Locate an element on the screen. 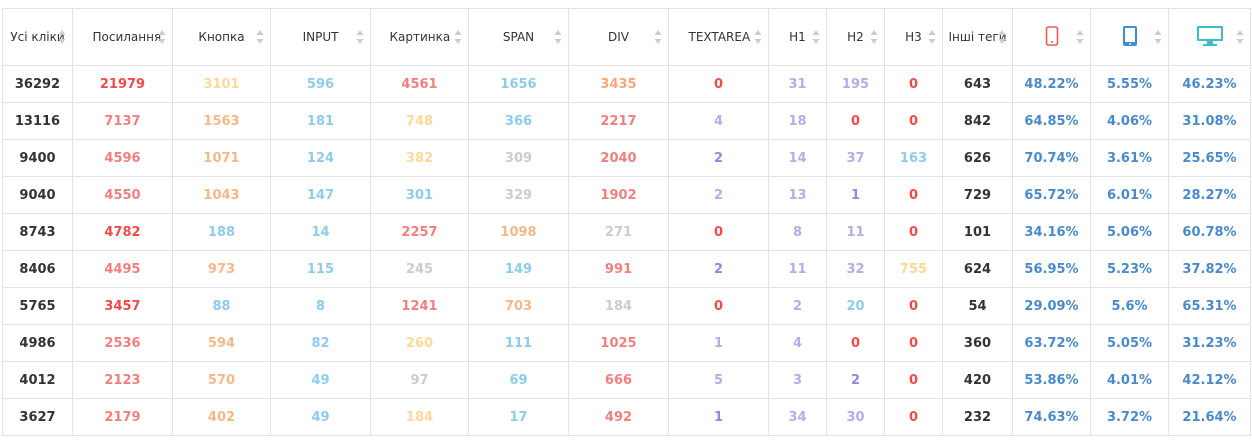 The height and width of the screenshot is (448, 1252). table-cell: 36292 is located at coordinates (37, 84).